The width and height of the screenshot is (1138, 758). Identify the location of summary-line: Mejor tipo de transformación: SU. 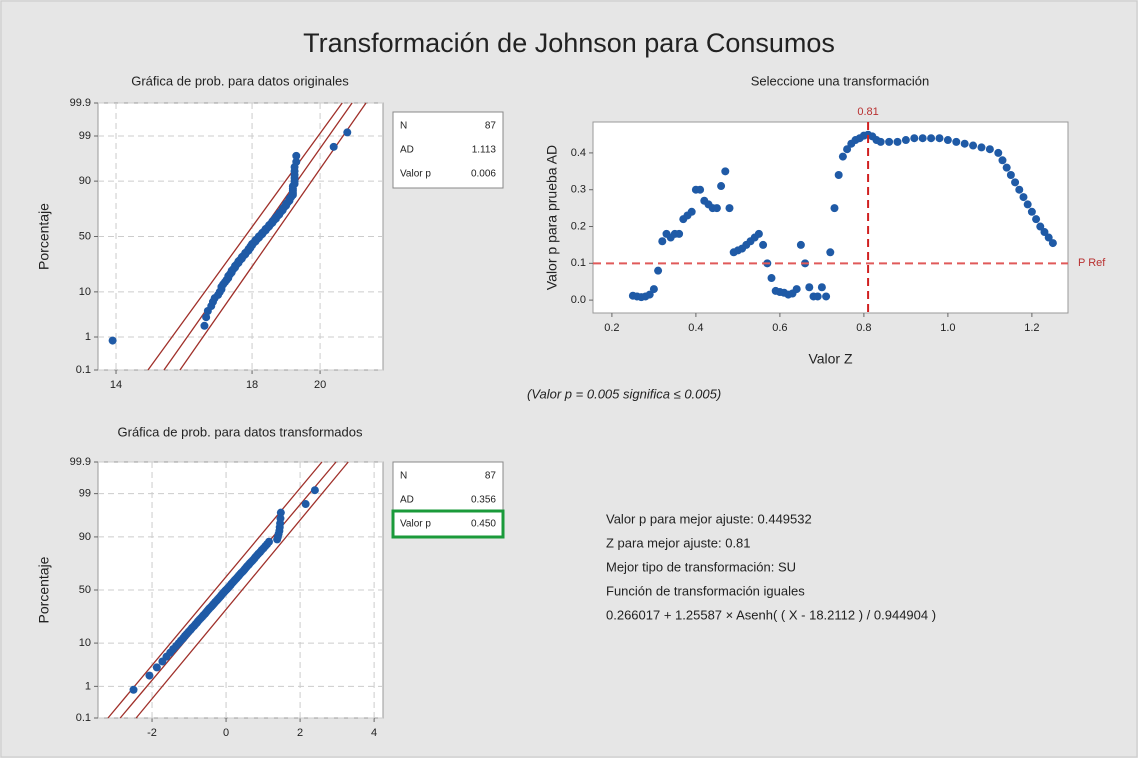
(701, 566).